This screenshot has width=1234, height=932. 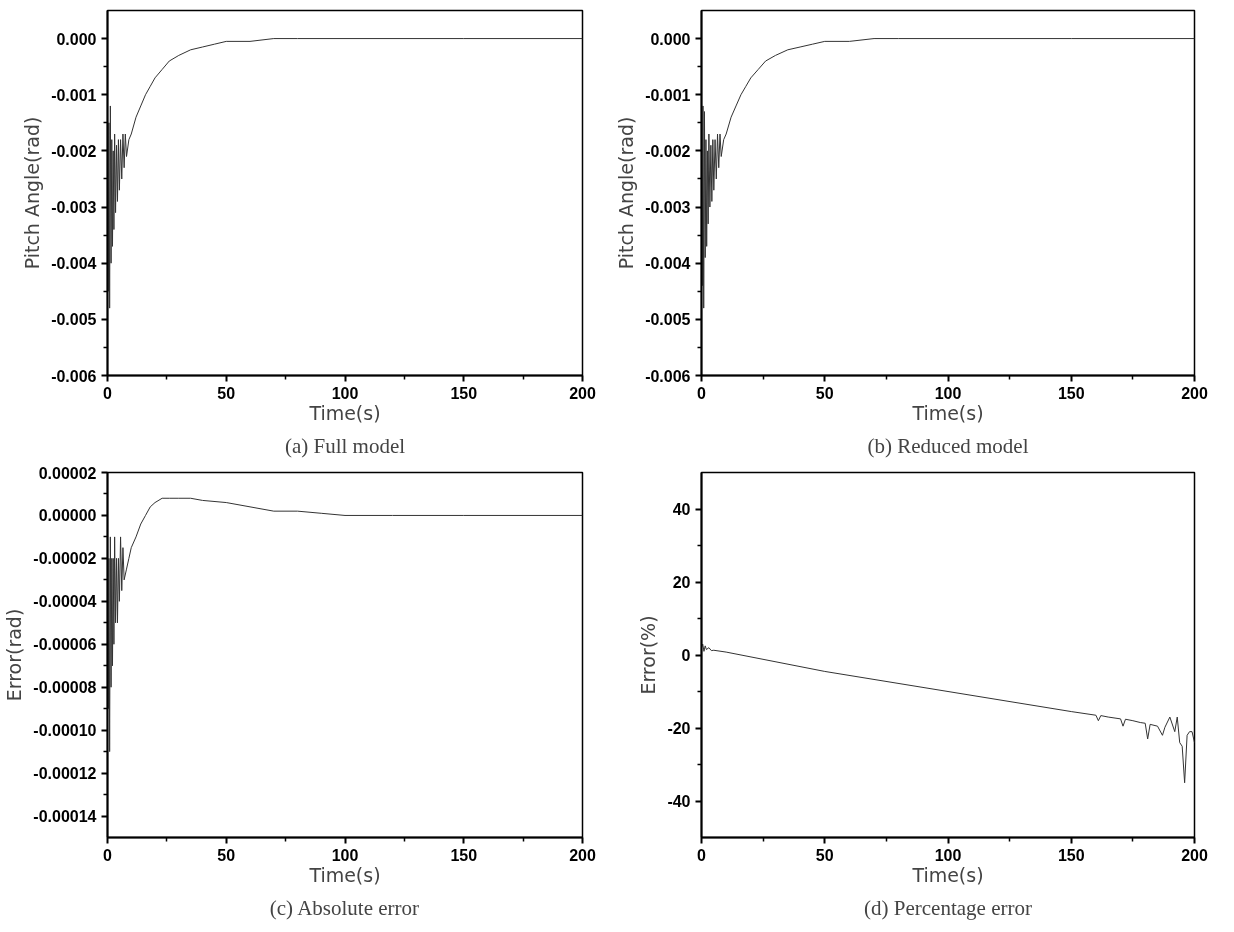 I want to click on text: (c) Absolute error, so click(x=344, y=907).